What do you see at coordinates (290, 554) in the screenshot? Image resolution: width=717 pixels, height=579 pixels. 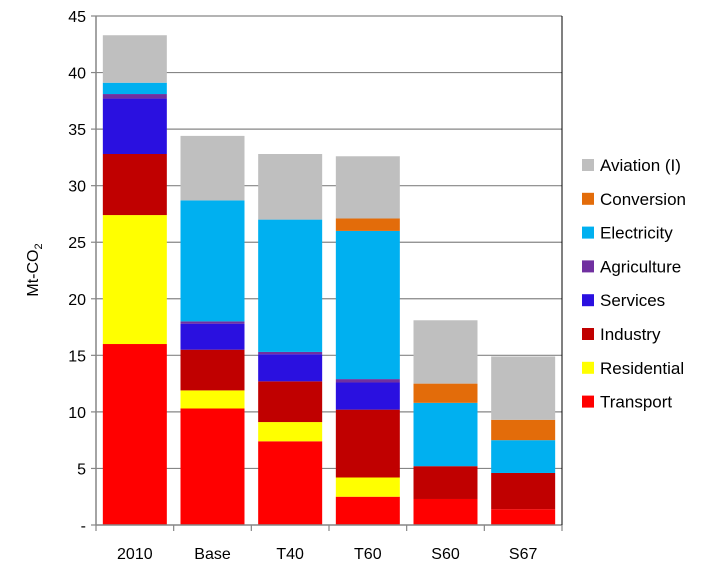 I see `x-tick-label: T40` at bounding box center [290, 554].